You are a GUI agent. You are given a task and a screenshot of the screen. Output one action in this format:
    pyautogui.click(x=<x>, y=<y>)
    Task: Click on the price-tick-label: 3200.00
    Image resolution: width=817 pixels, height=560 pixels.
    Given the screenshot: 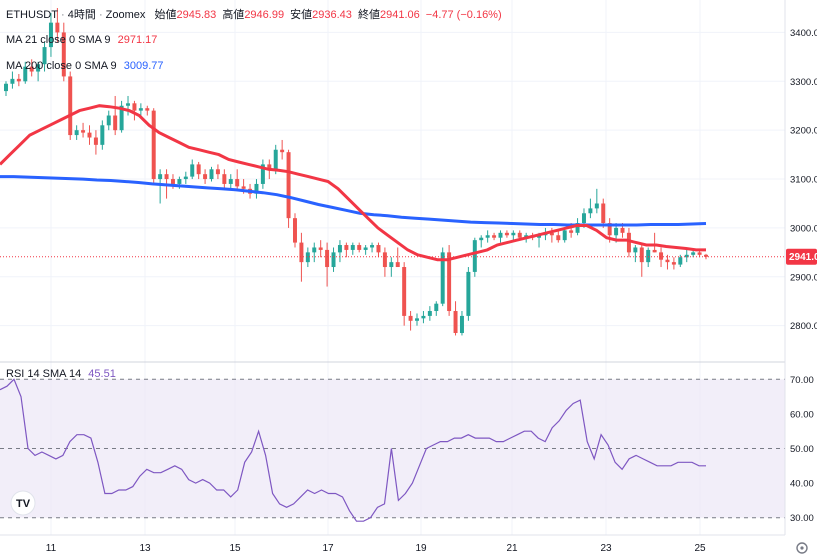 What is the action you would take?
    pyautogui.click(x=803, y=131)
    